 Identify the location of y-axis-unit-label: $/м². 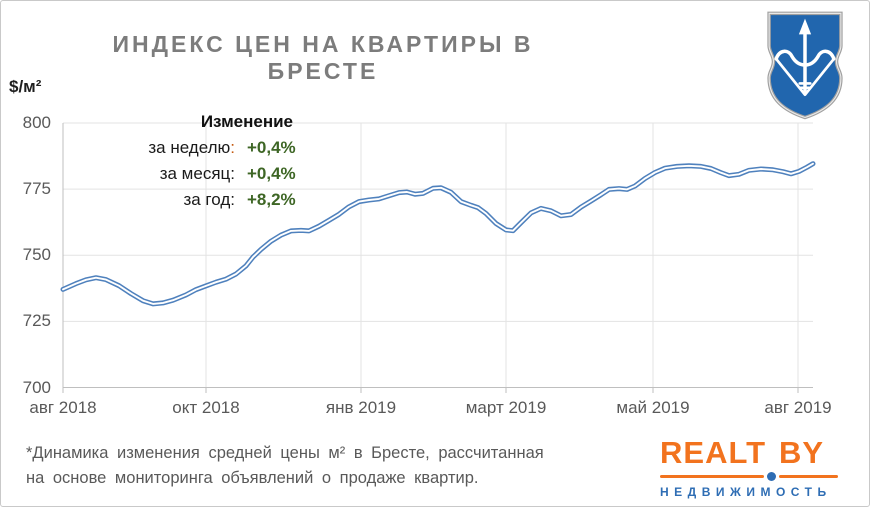
(25, 86).